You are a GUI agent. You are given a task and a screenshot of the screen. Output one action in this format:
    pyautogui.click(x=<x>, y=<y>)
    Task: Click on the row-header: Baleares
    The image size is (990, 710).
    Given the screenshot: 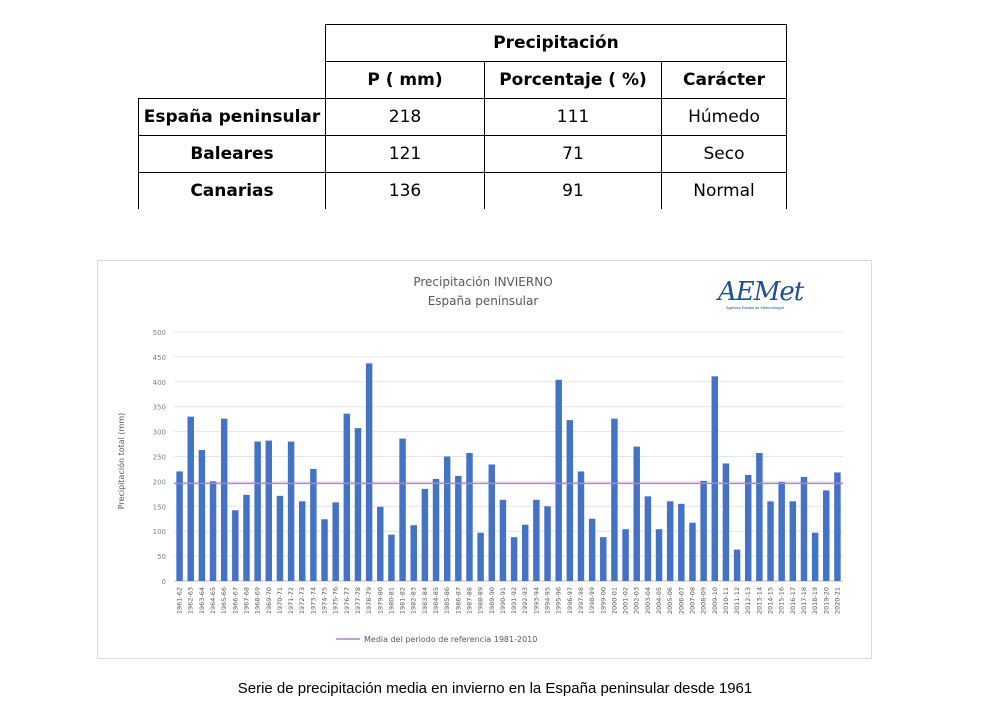 What is the action you would take?
    pyautogui.click(x=232, y=154)
    